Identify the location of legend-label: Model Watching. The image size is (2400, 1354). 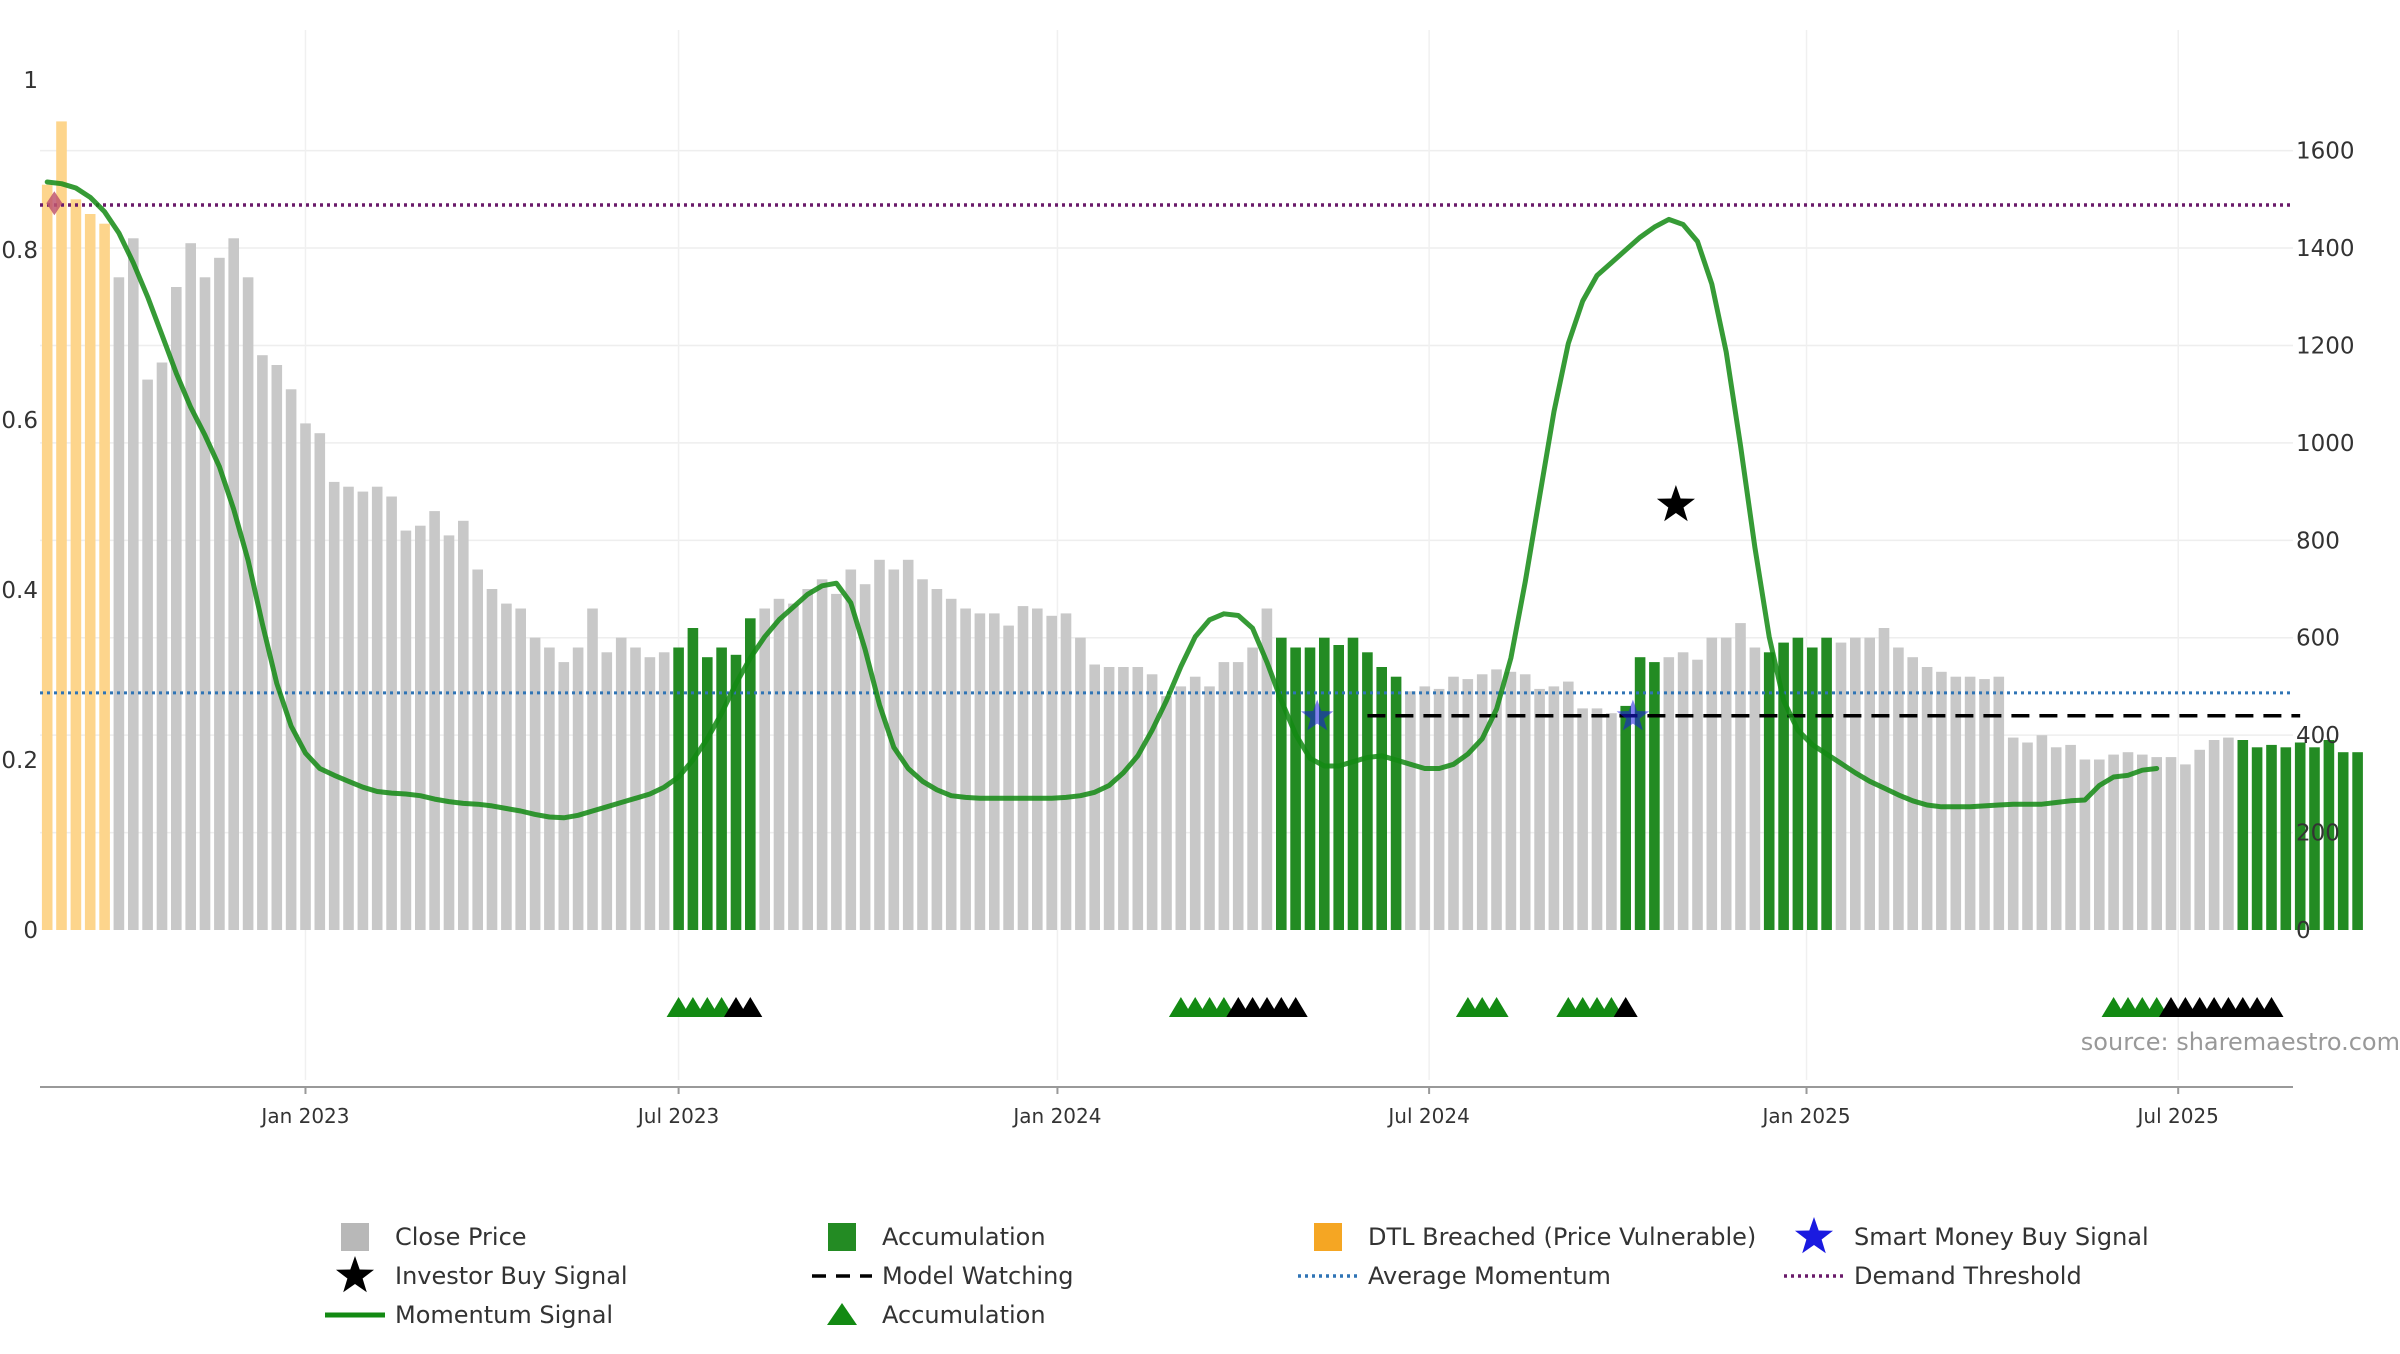
(978, 1276).